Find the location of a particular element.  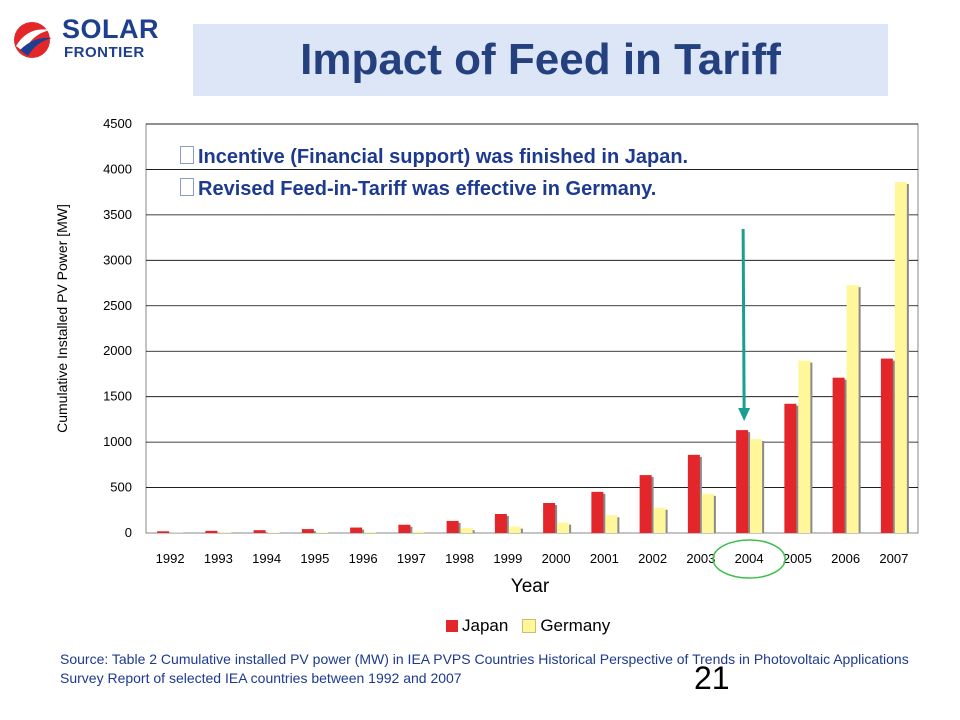

annotation-arrow-shaft is located at coordinates (743, 319).